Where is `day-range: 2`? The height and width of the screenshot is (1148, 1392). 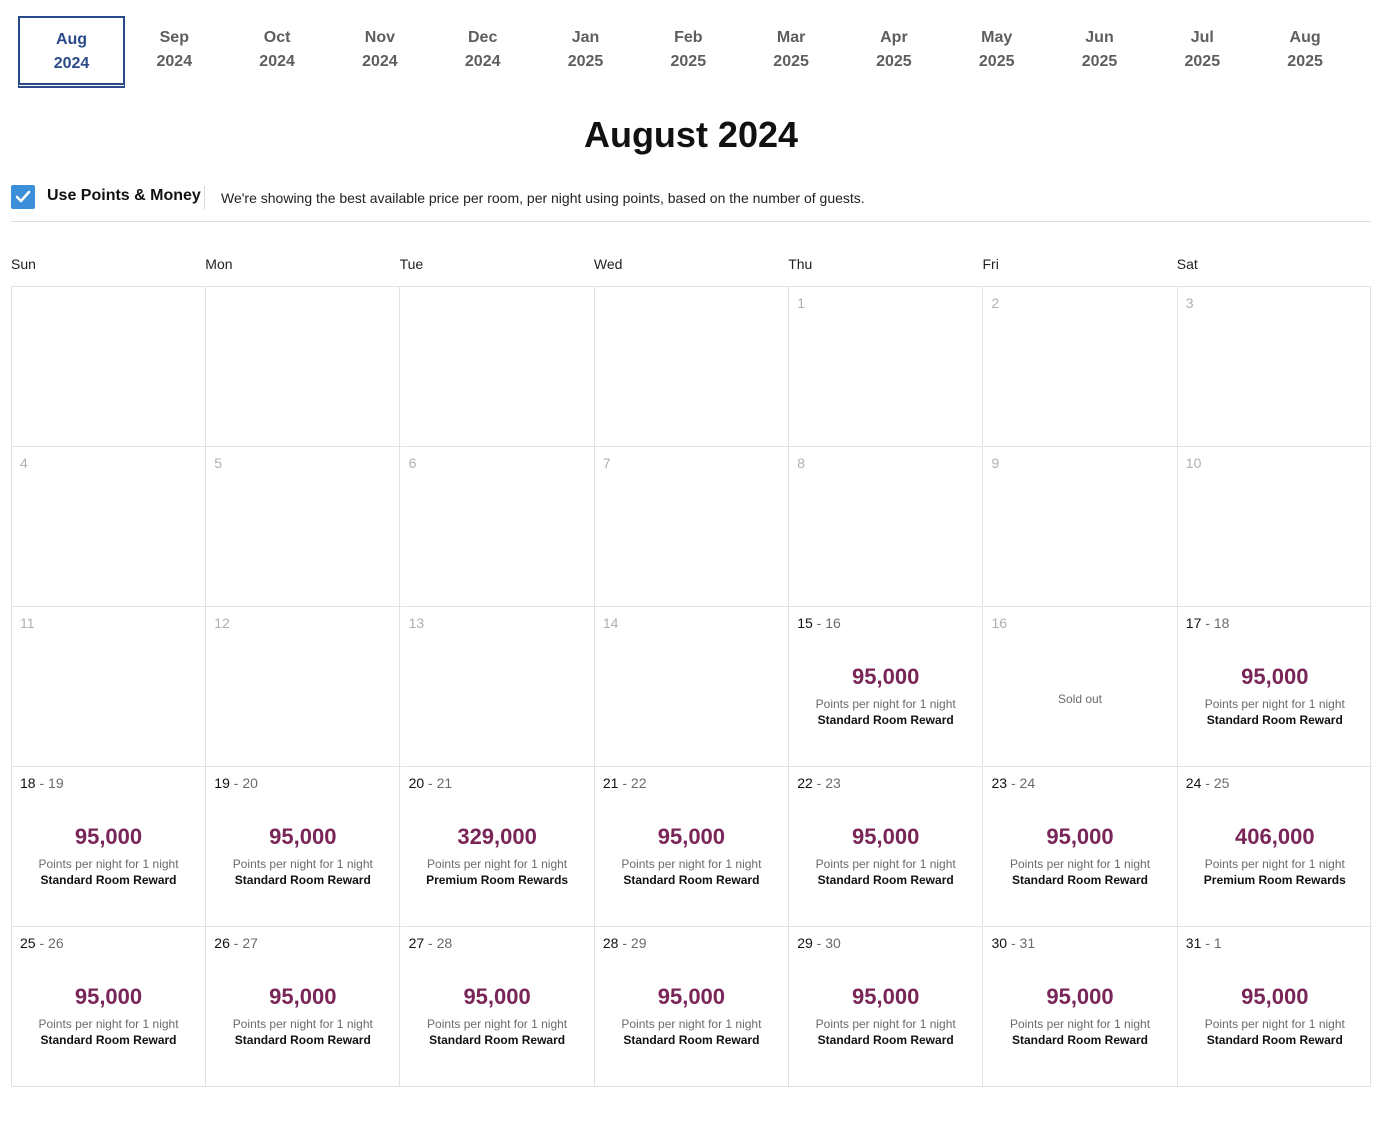 day-range: 2 is located at coordinates (996, 303).